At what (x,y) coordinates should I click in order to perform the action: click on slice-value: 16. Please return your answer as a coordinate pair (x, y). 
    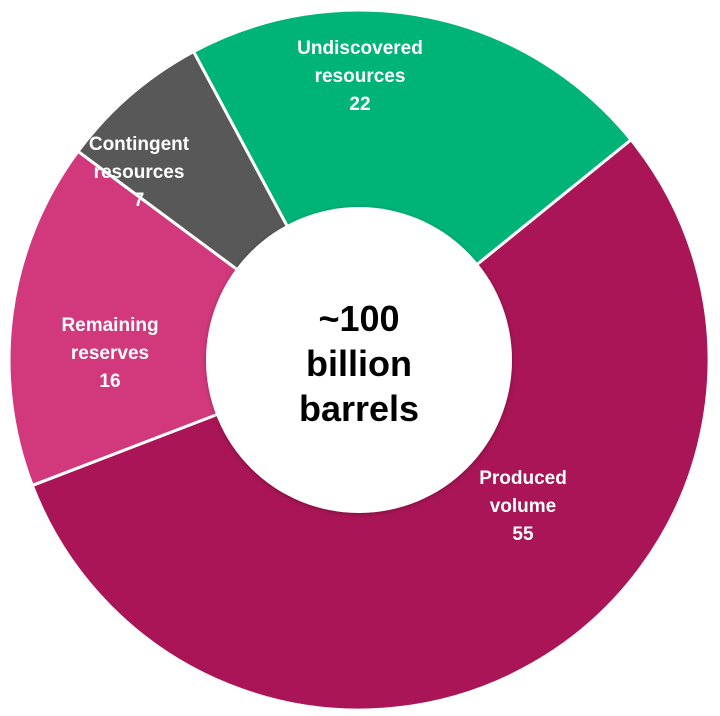
    Looking at the image, I should click on (109, 381).